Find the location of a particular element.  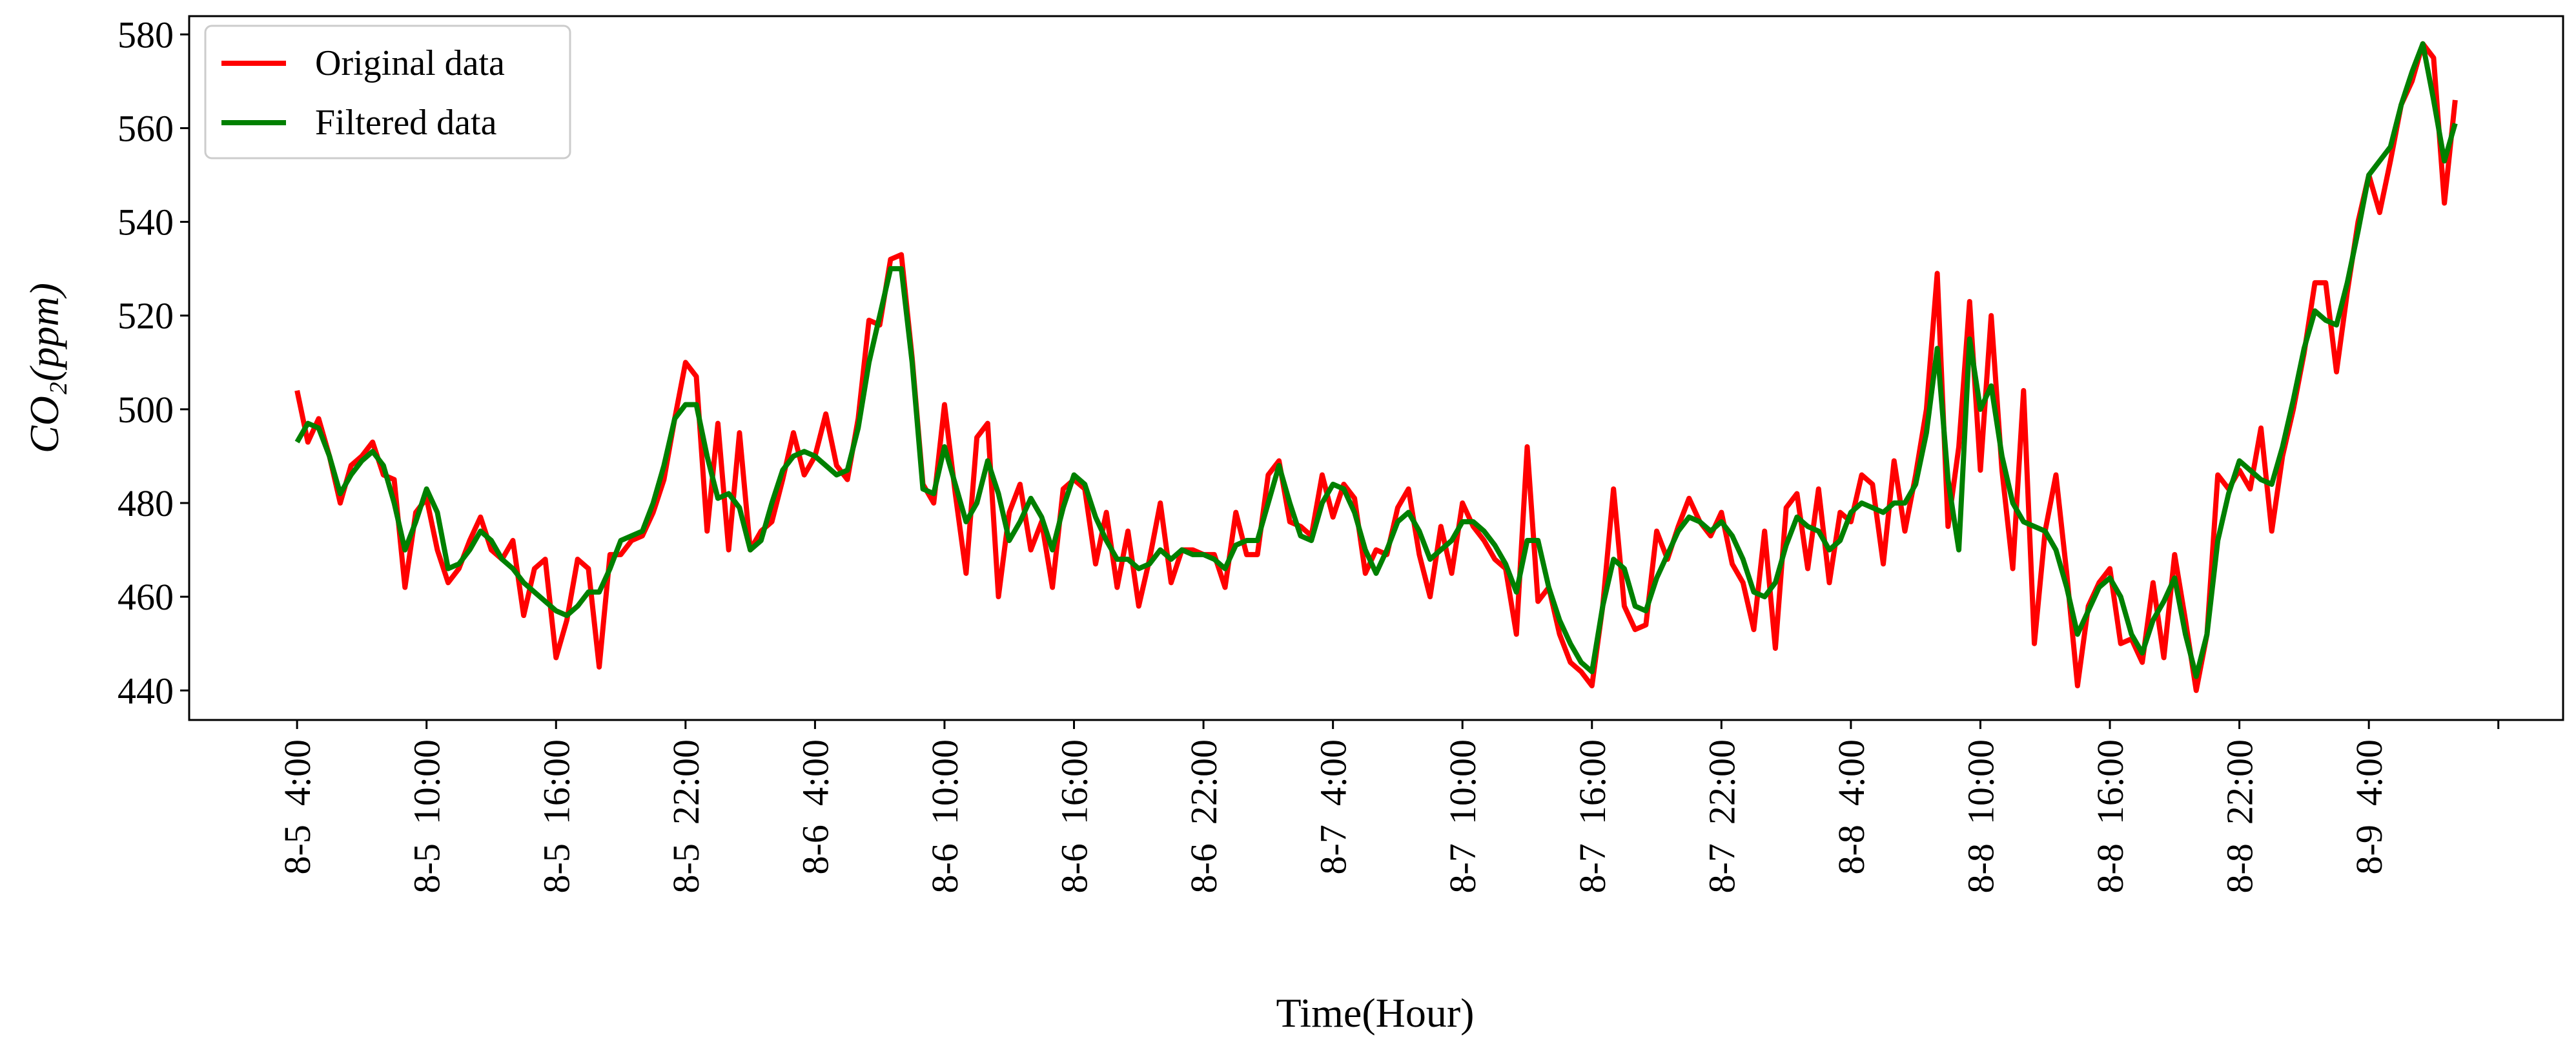

x-tick-label: 8-8 4:00 is located at coordinates (1851, 807).